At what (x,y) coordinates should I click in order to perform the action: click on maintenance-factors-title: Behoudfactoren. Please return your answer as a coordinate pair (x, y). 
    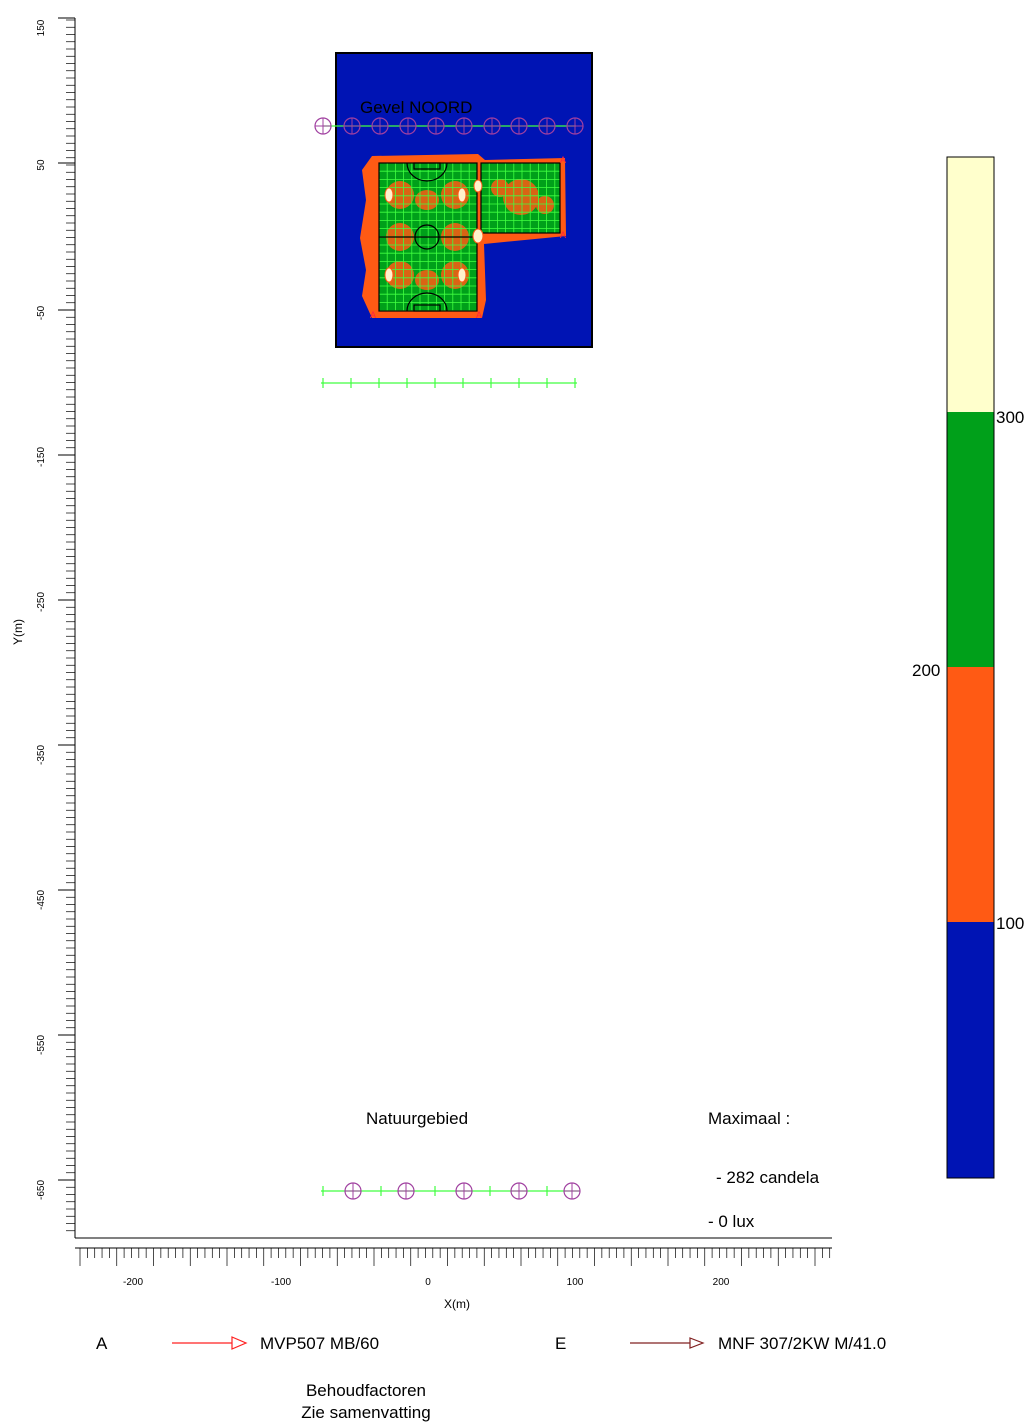
    Looking at the image, I should click on (366, 1390).